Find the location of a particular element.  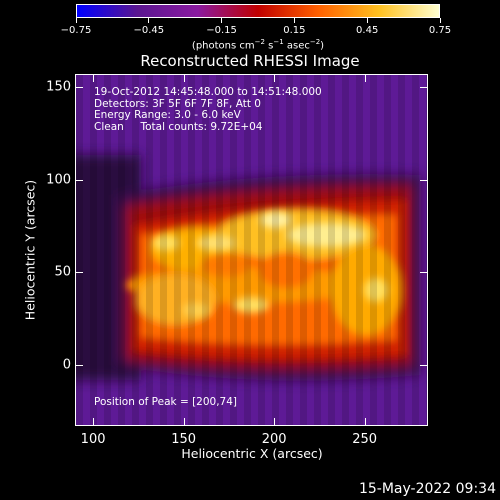

observation-info-line: Clean Total counts: 9.72E+04 is located at coordinates (178, 126).